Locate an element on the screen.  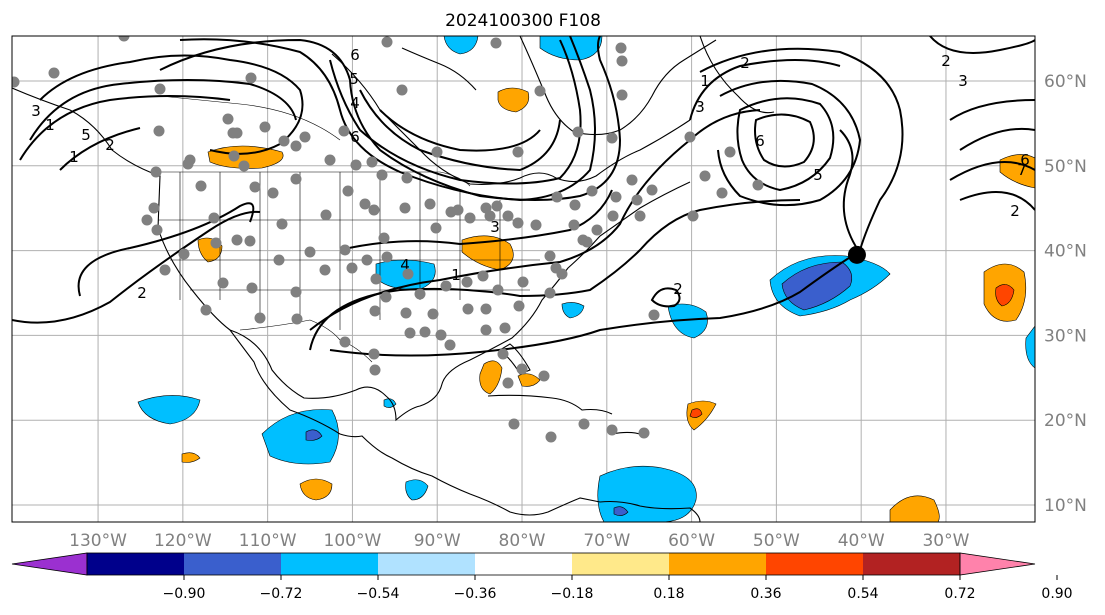
longitude-label: 60°W is located at coordinates (691, 541).